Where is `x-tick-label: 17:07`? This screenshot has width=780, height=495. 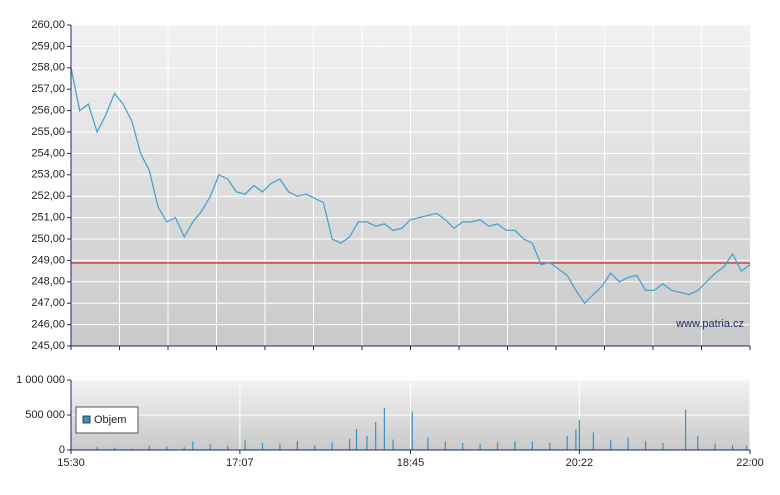 x-tick-label: 17:07 is located at coordinates (240, 463).